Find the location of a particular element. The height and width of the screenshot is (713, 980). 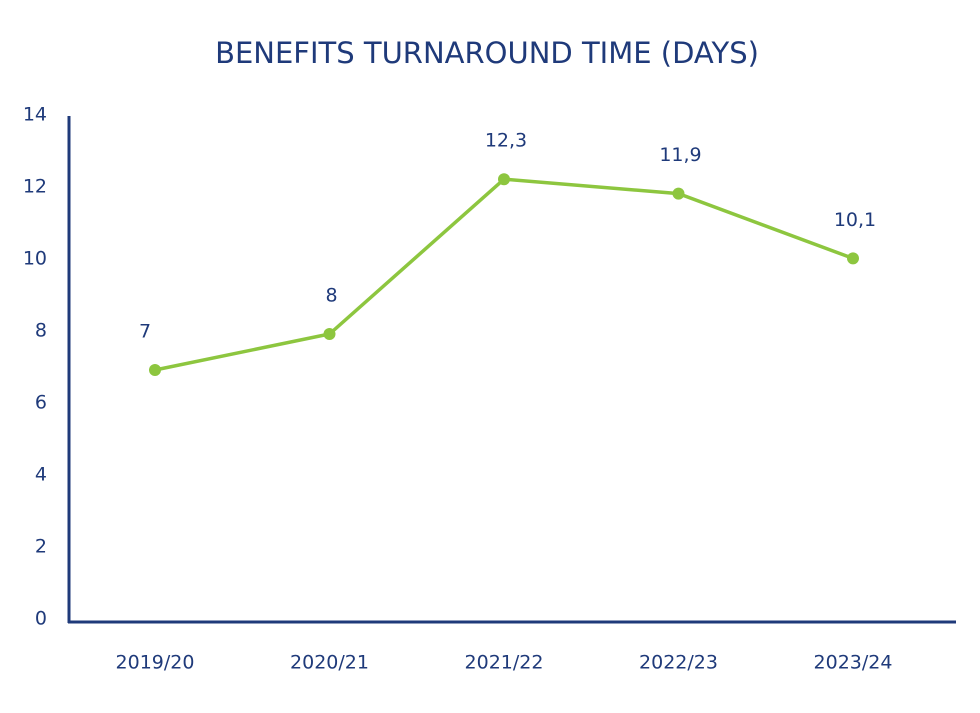

y-tick-label: 10 is located at coordinates (35, 259).